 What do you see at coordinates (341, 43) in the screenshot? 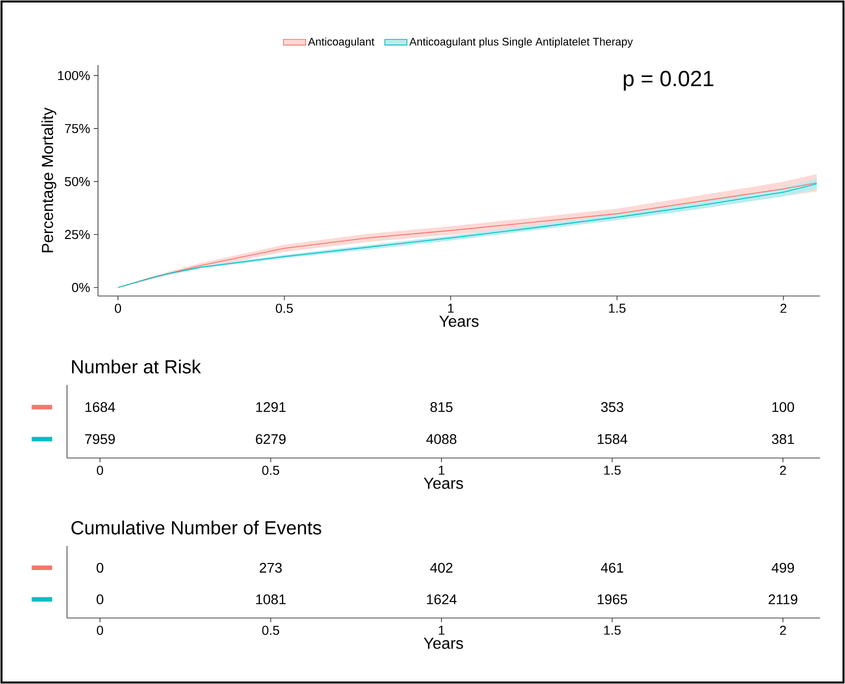
I see `legend-label: Anticoagulant` at bounding box center [341, 43].